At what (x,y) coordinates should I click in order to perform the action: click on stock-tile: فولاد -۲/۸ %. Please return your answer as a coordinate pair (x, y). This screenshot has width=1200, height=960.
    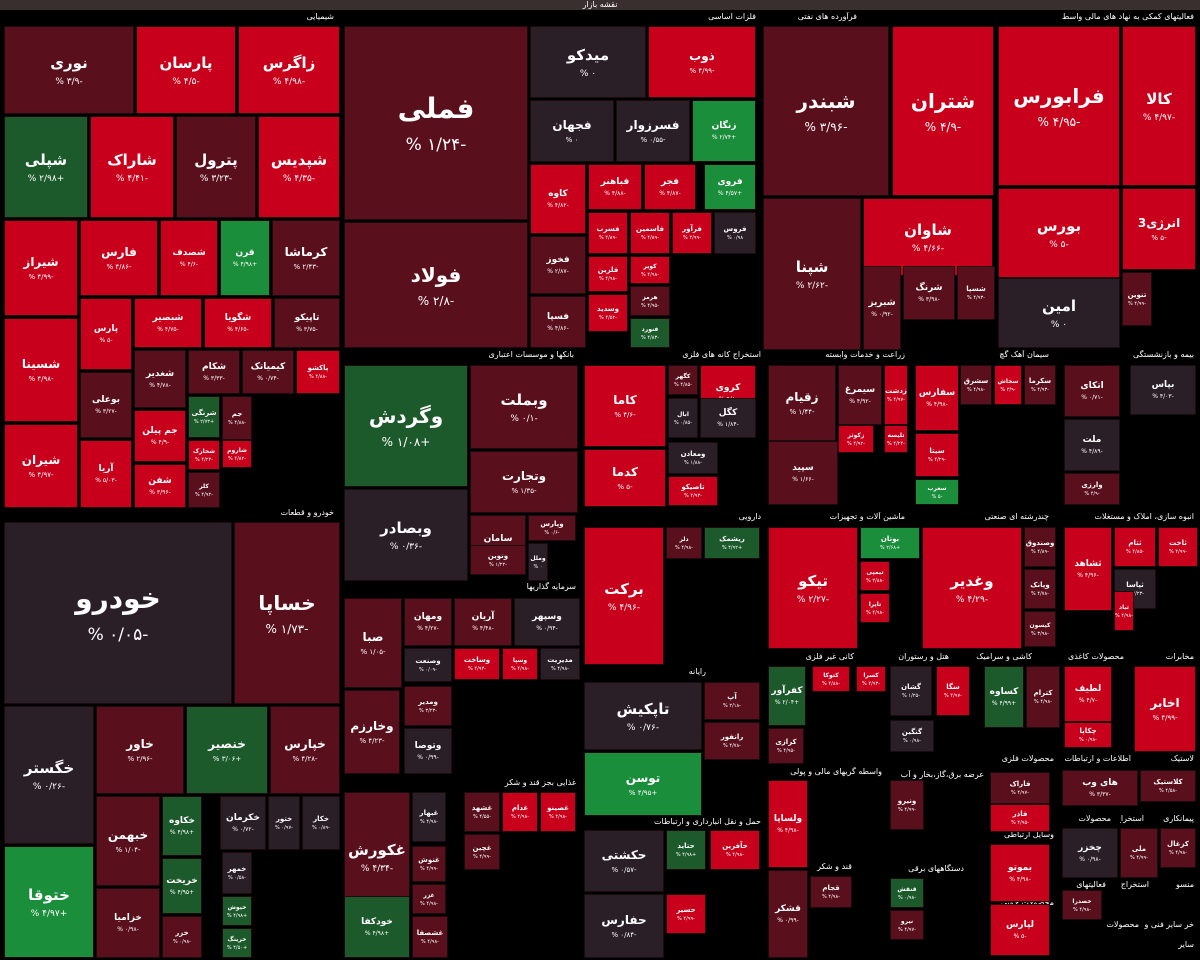
    Looking at the image, I should click on (436, 285).